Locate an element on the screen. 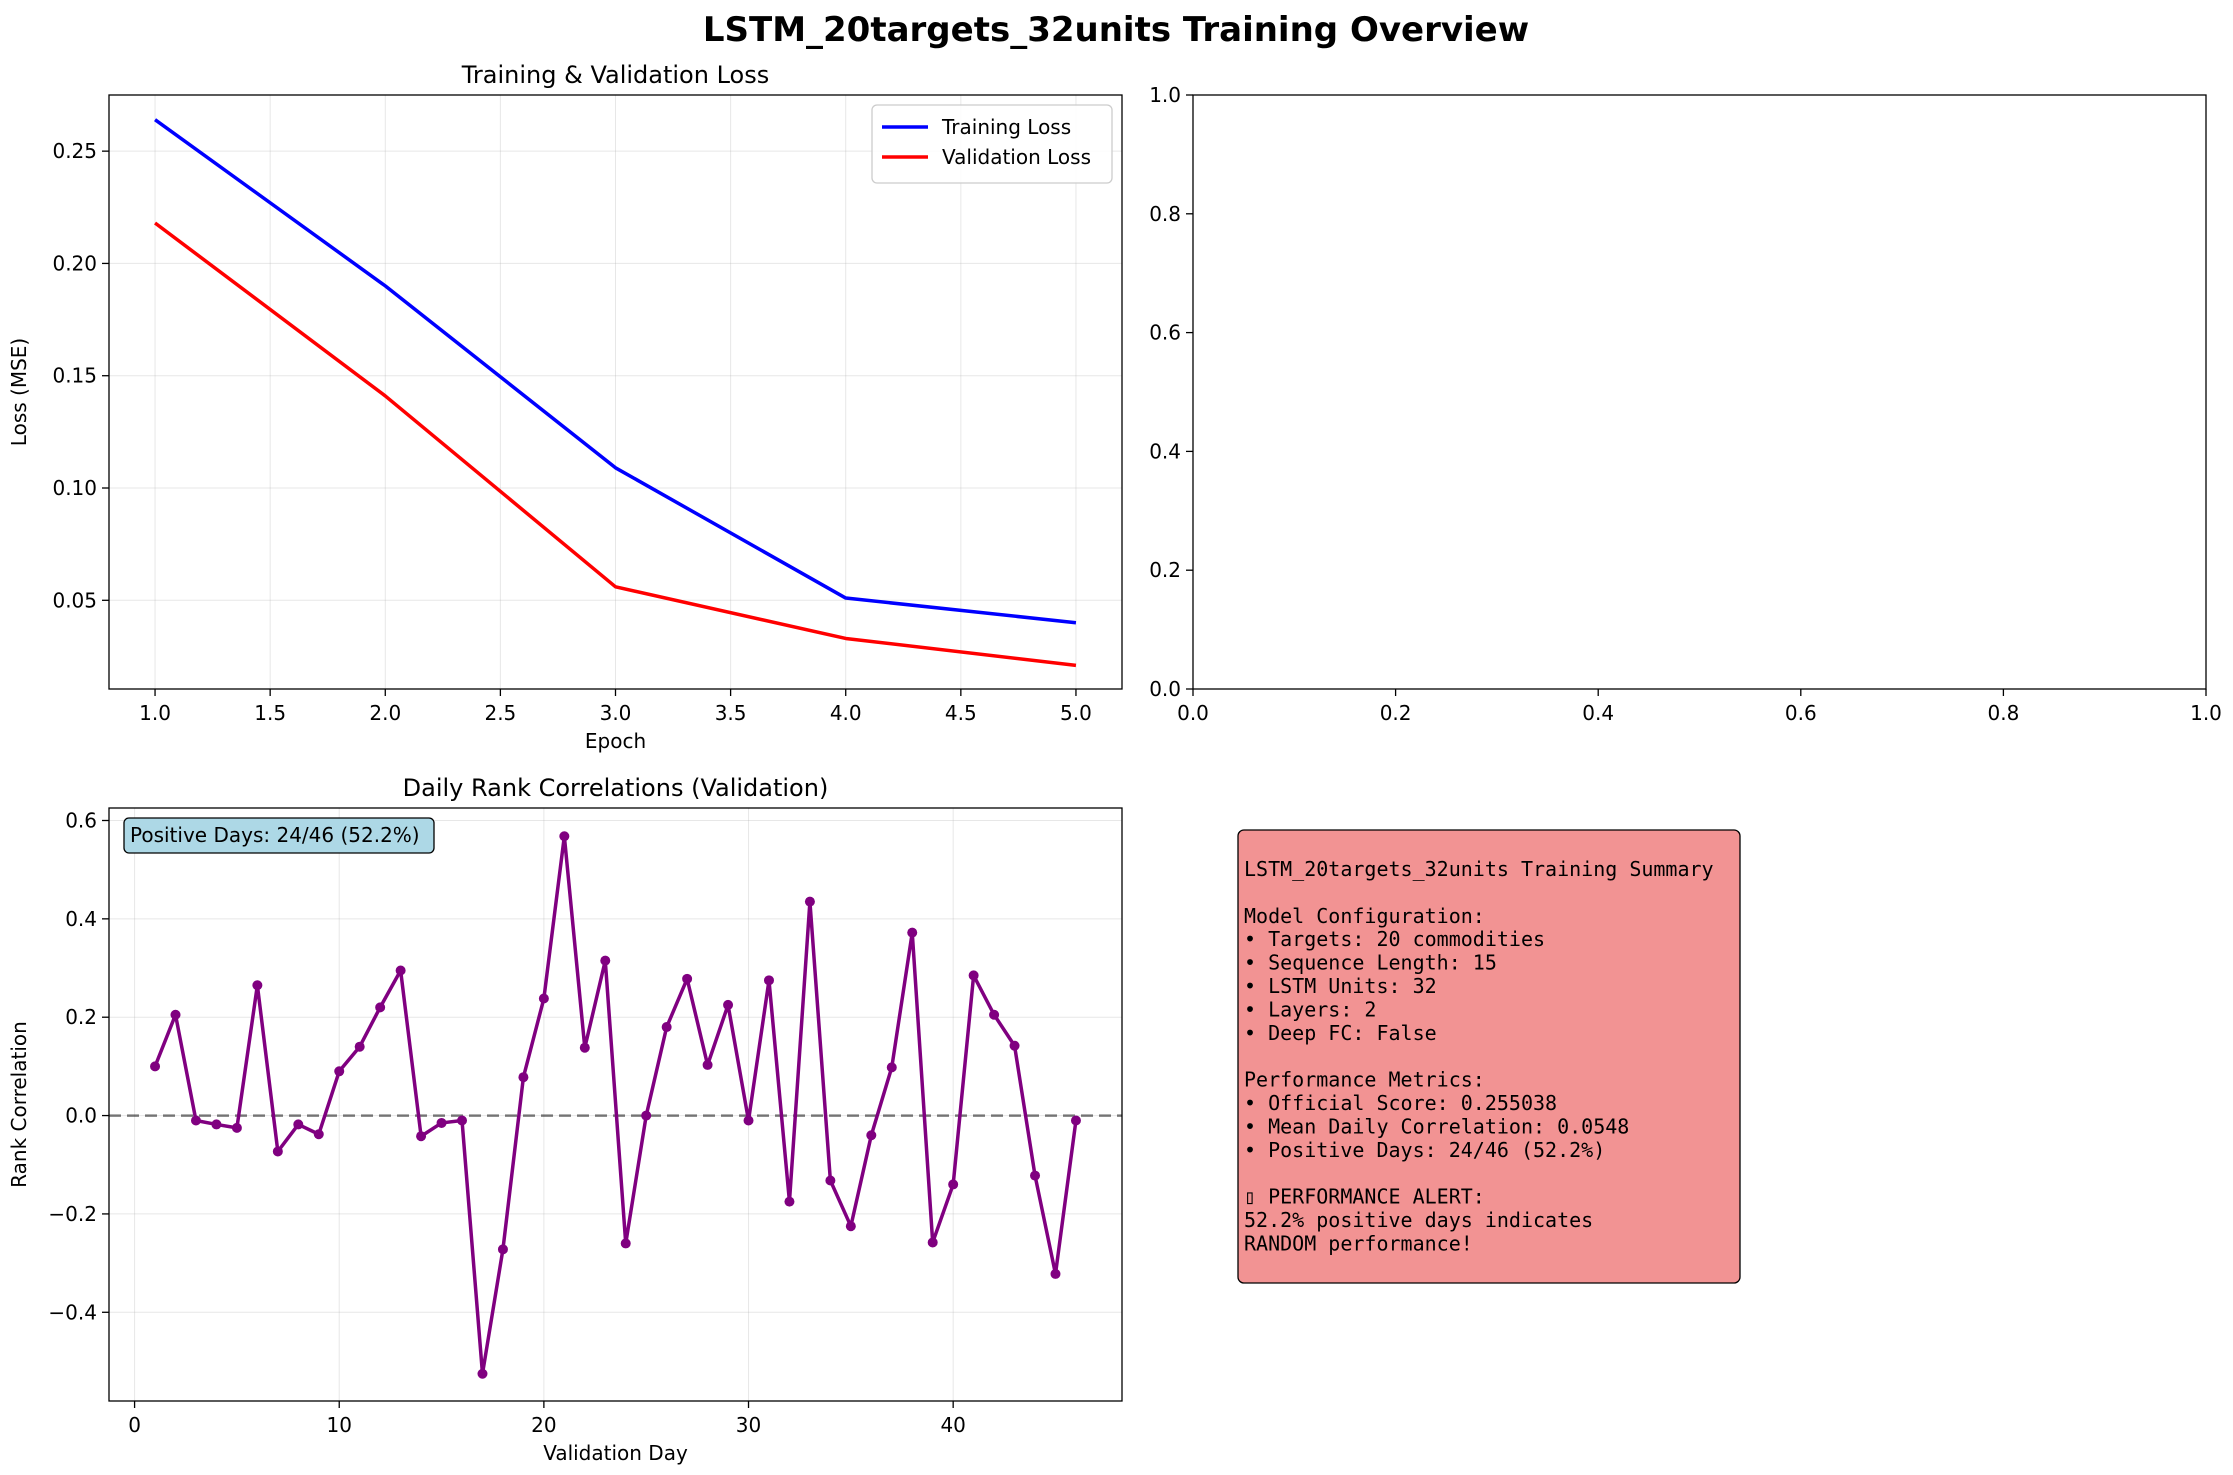  summary-line: LSTM_20targets_32units Training Summary is located at coordinates (1479, 869).